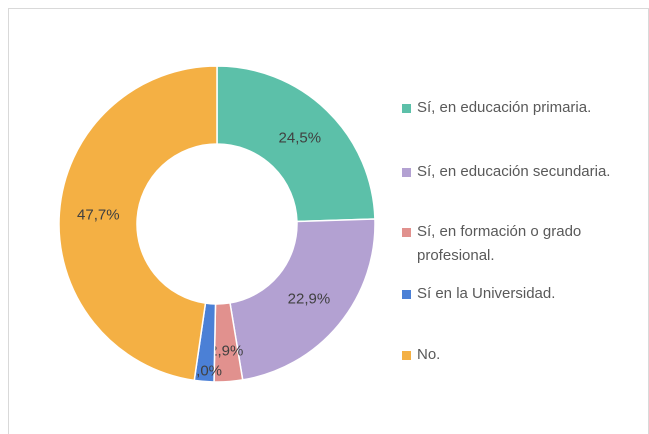 This screenshot has width=649, height=434. I want to click on data-label: 24,5%, so click(300, 138).